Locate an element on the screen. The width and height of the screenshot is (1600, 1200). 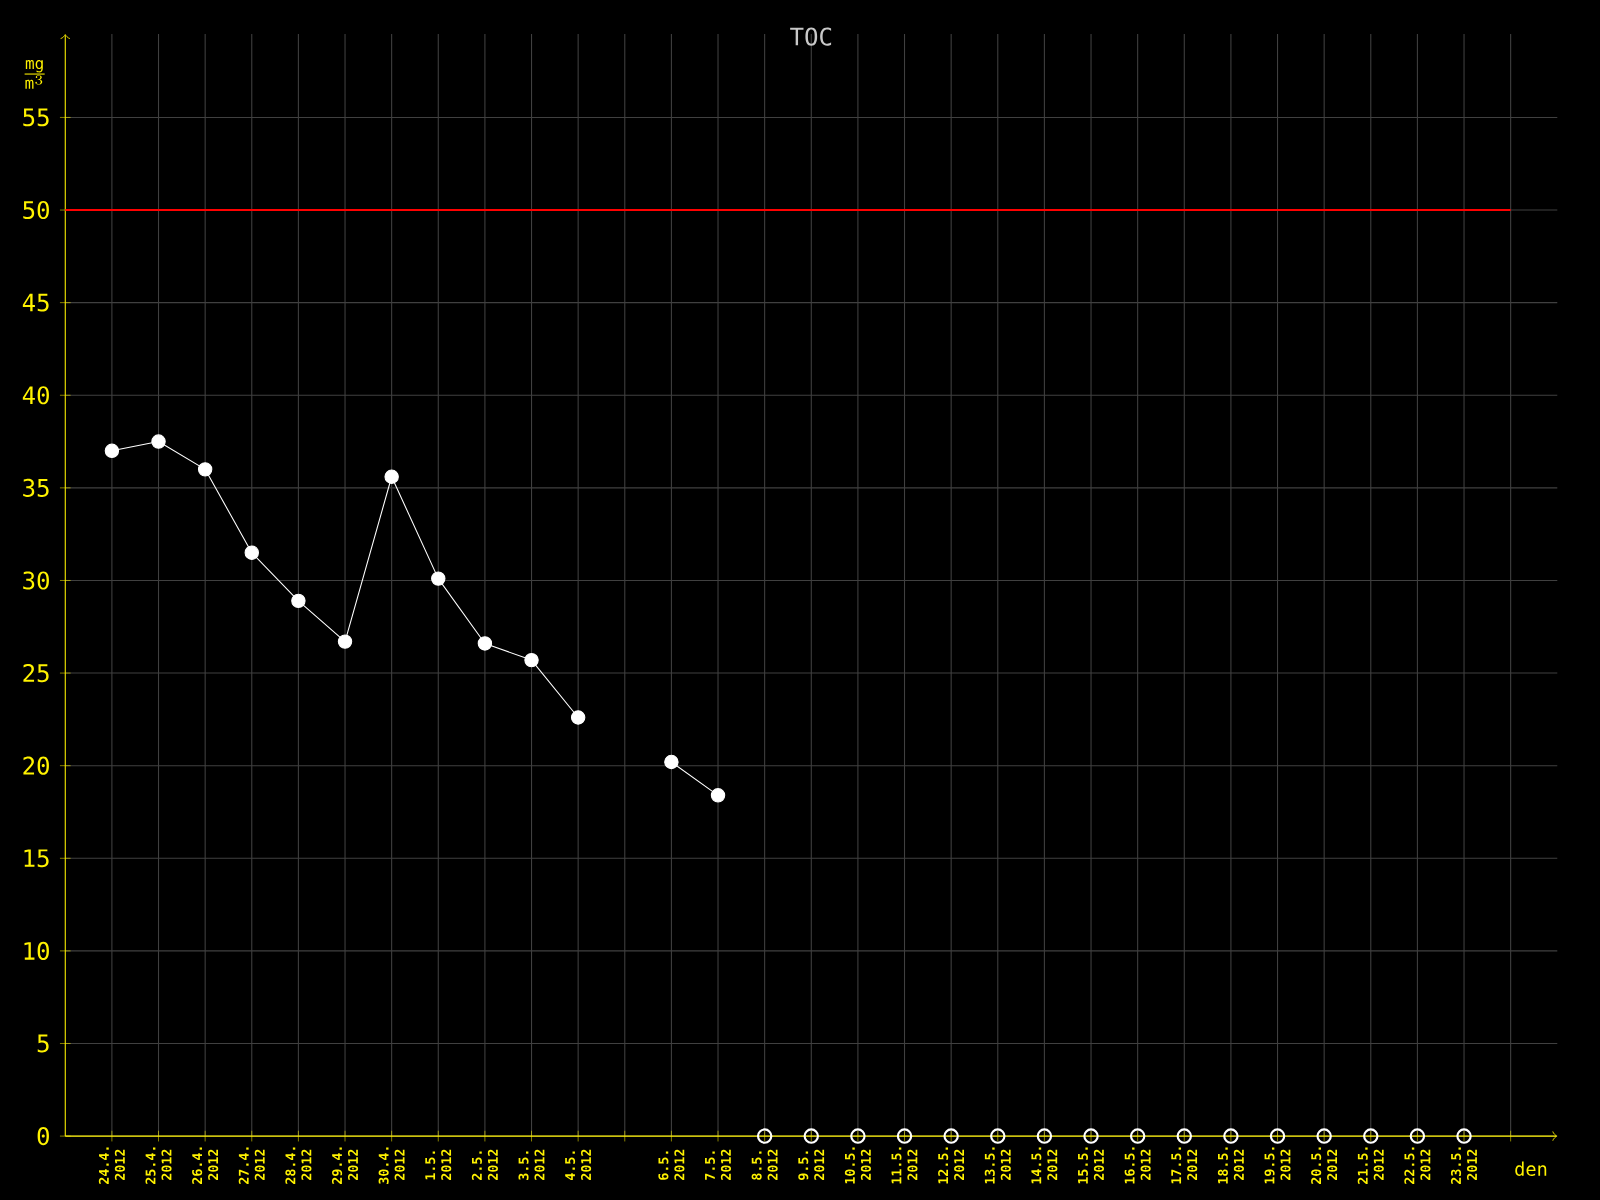
chart-title: TOC is located at coordinates (811, 36).